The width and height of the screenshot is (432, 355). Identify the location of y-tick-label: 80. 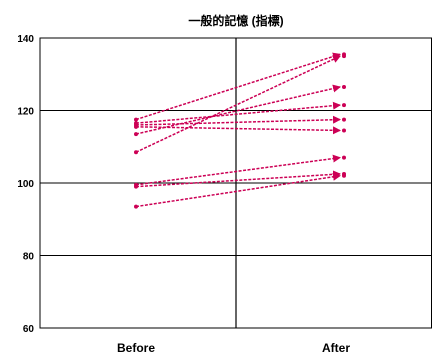
(29, 257).